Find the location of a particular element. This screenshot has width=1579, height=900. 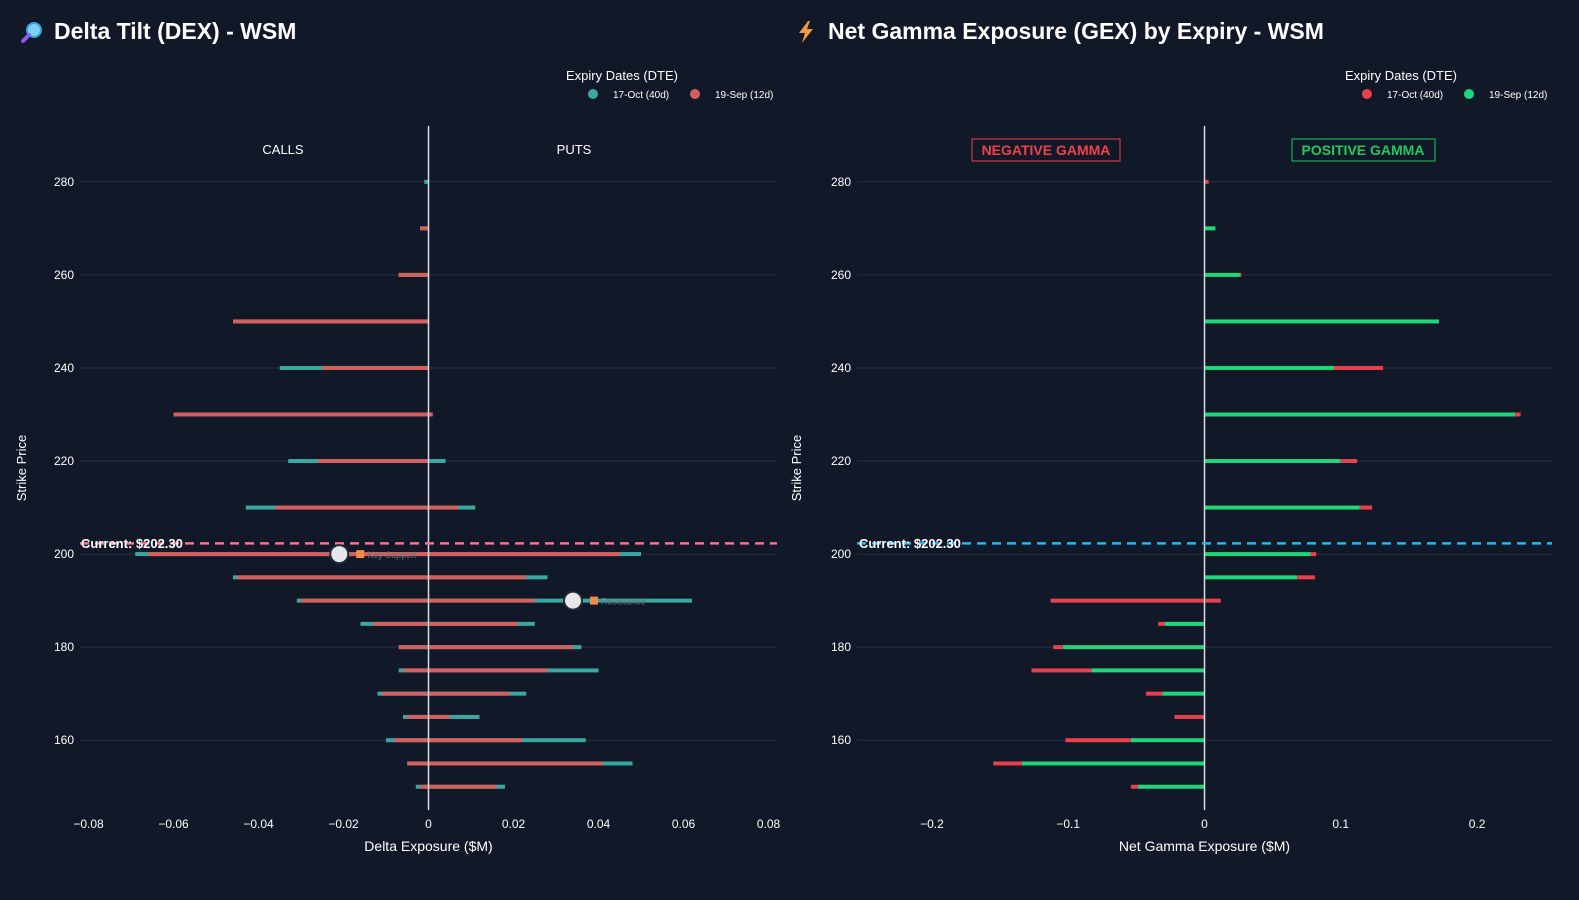

dex-legend-sep-swatch is located at coordinates (695, 94).